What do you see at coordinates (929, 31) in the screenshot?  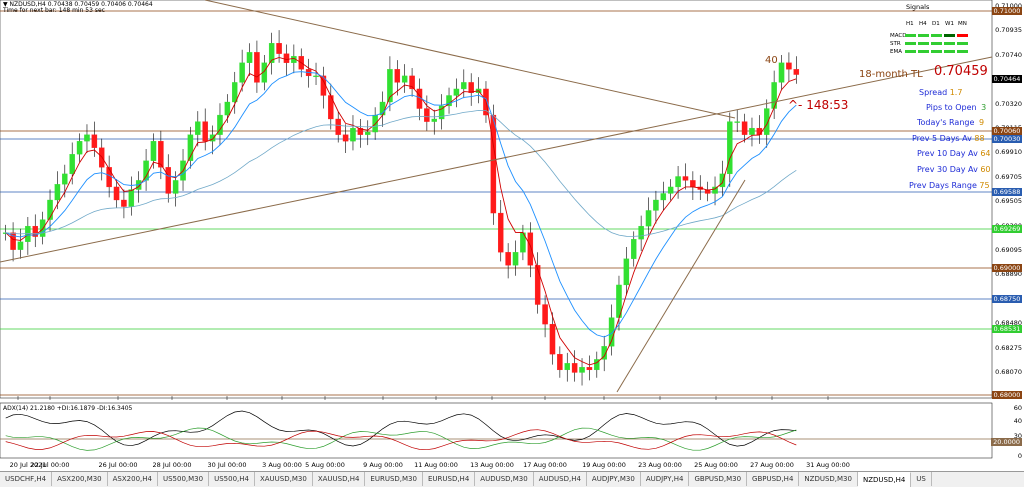 I see `signals-panel: Signals H1 H4 D1 W1 MN MACD STR EMA` at bounding box center [929, 31].